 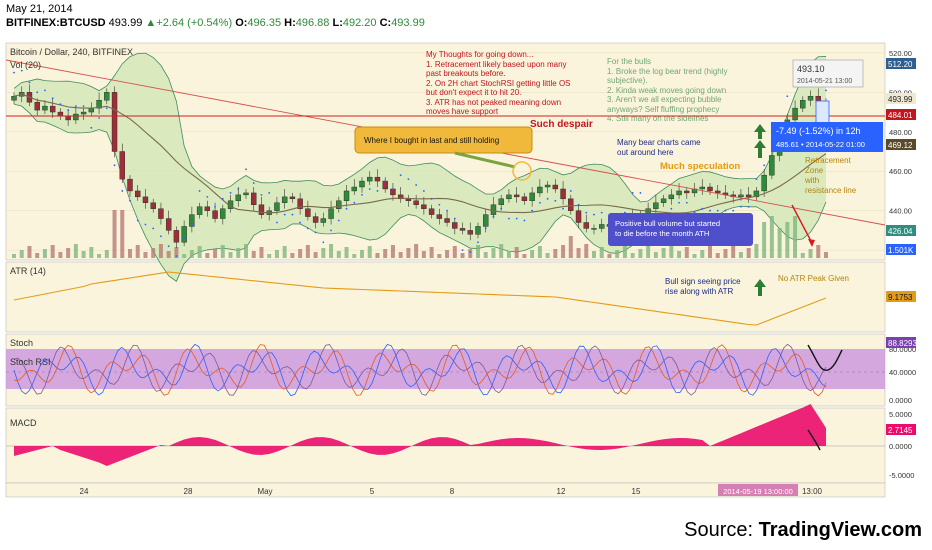 What do you see at coordinates (822, 113) in the screenshot?
I see `measure-zone` at bounding box center [822, 113].